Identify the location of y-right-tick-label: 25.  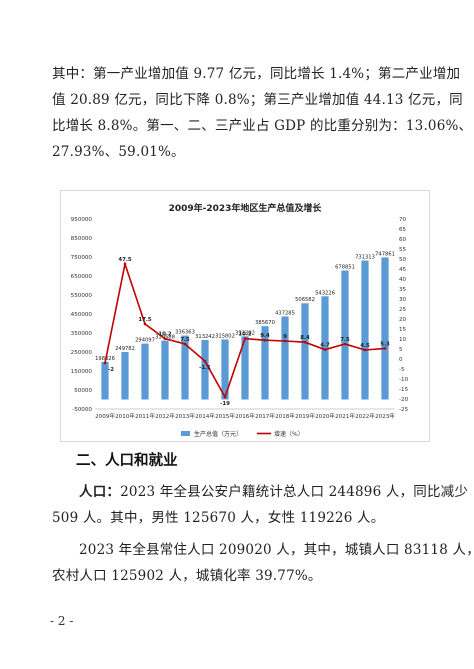
(403, 310).